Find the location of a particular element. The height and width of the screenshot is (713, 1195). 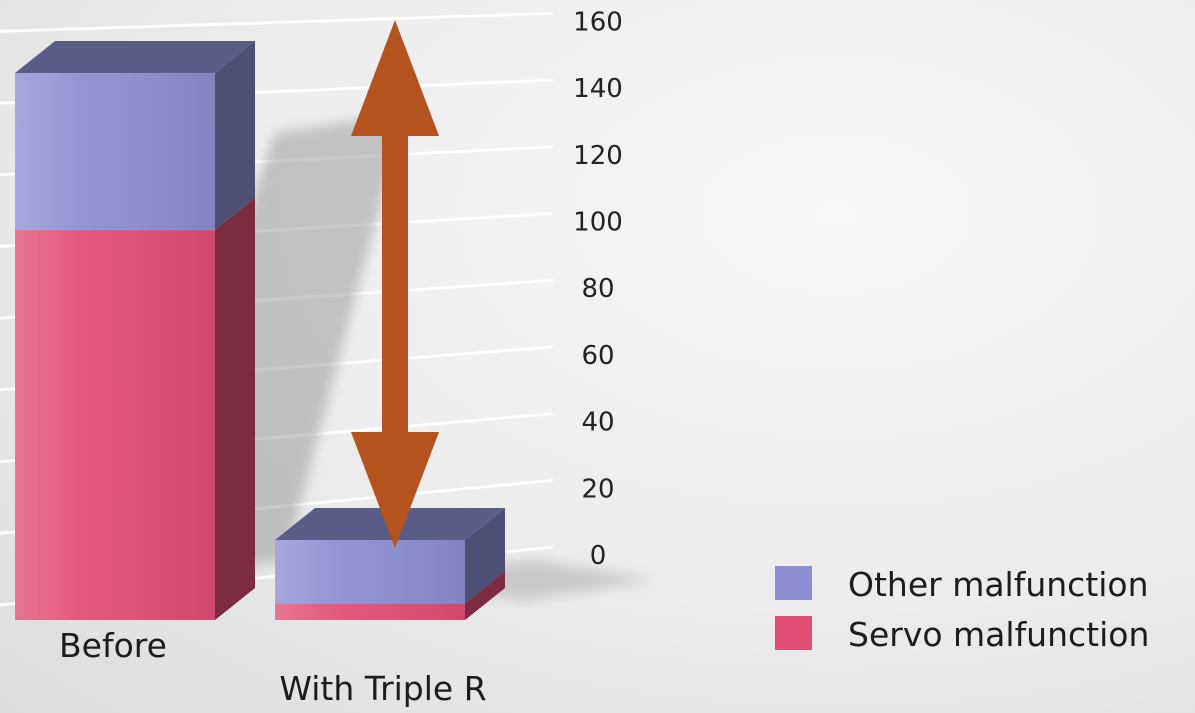

y-tick-label: 80 is located at coordinates (597, 289).